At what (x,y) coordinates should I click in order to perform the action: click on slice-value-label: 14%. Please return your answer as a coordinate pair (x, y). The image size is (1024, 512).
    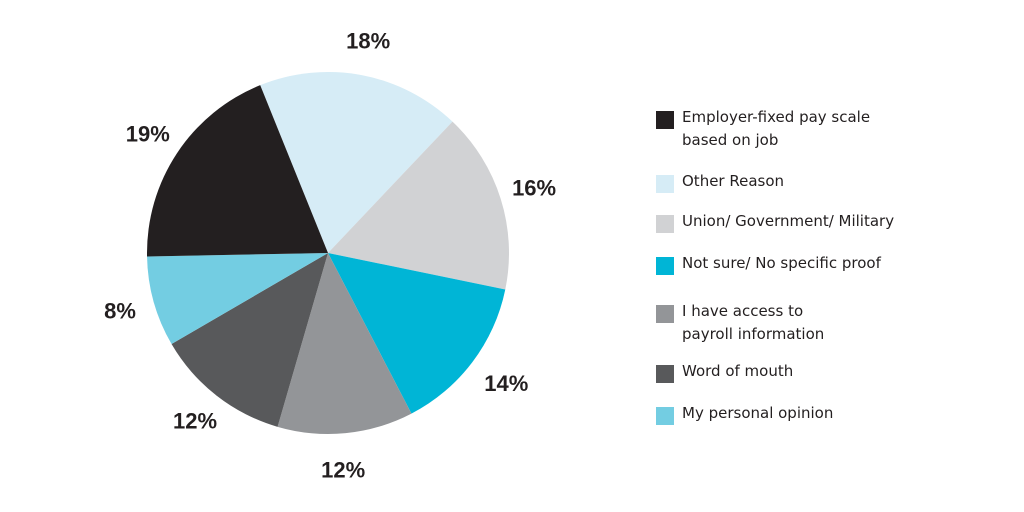
    Looking at the image, I should click on (506, 383).